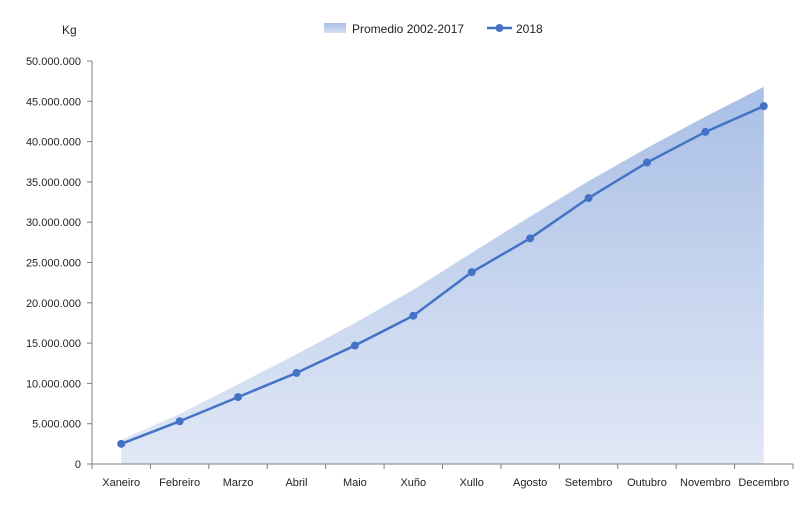 The height and width of the screenshot is (511, 805). Describe the element at coordinates (705, 483) in the screenshot. I see `x-tick-label: Novembro` at that location.